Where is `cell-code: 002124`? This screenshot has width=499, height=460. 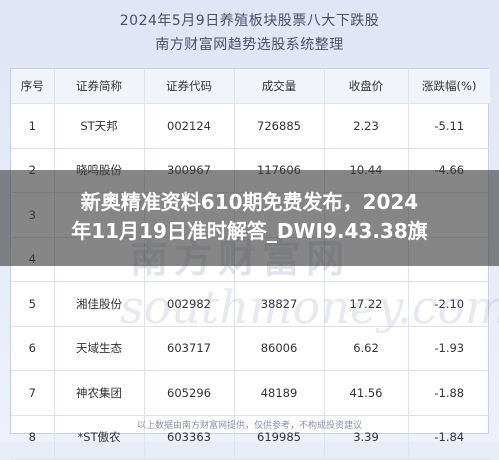 cell-code: 002124 is located at coordinates (189, 126).